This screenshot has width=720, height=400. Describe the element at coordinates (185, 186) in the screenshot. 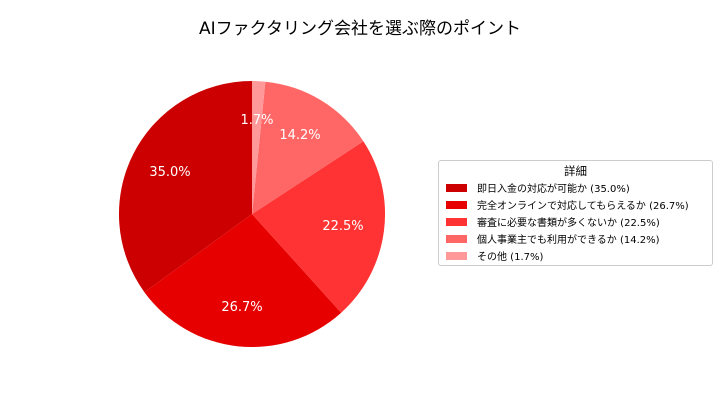

I see `slice-same-day-payment` at that location.